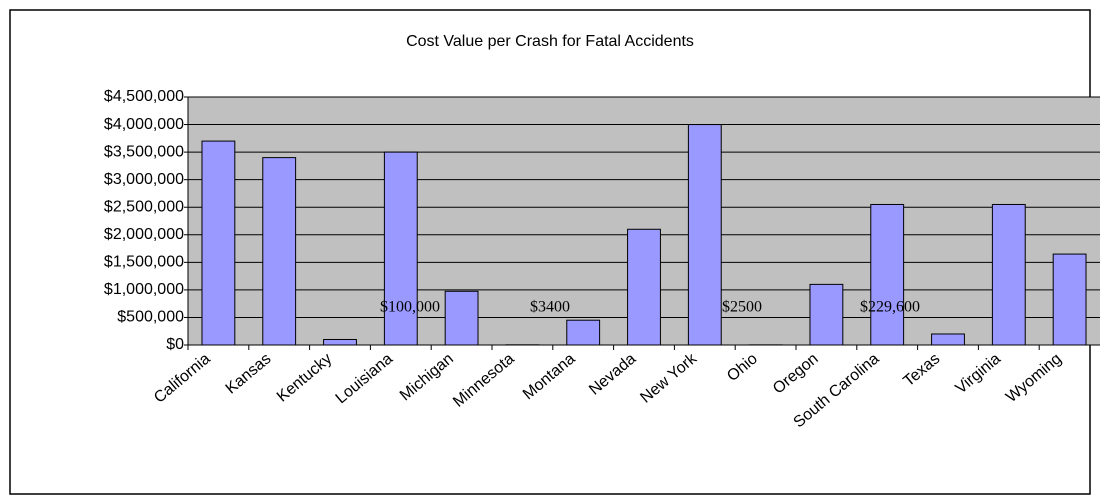 The width and height of the screenshot is (1101, 495). Describe the element at coordinates (890, 307) in the screenshot. I see `annotation: $229,600` at that location.